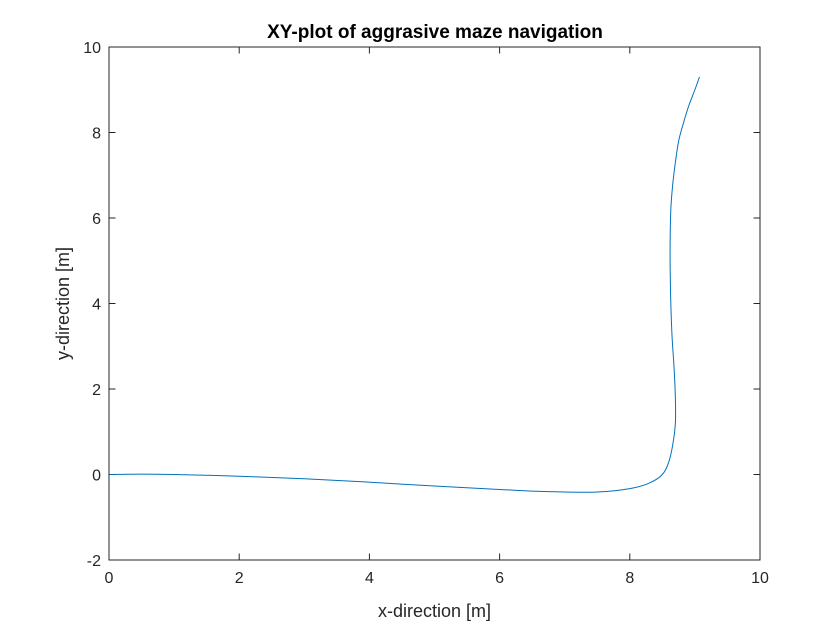 The height and width of the screenshot is (630, 840). Describe the element at coordinates (239, 578) in the screenshot. I see `x-tick-label: 2` at that location.